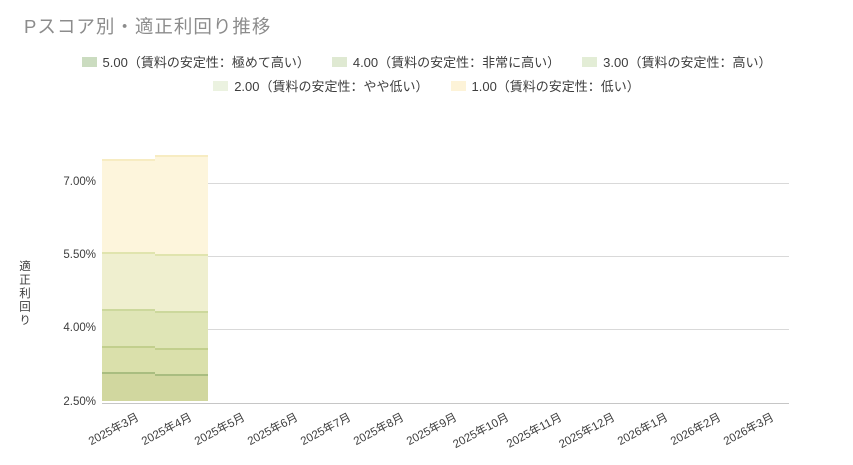 Image resolution: width=853 pixels, height=465 pixels. What do you see at coordinates (206, 62) in the screenshot?
I see `legend-item-label: 5.00（賃料の安定性：極めて高い）` at bounding box center [206, 62].